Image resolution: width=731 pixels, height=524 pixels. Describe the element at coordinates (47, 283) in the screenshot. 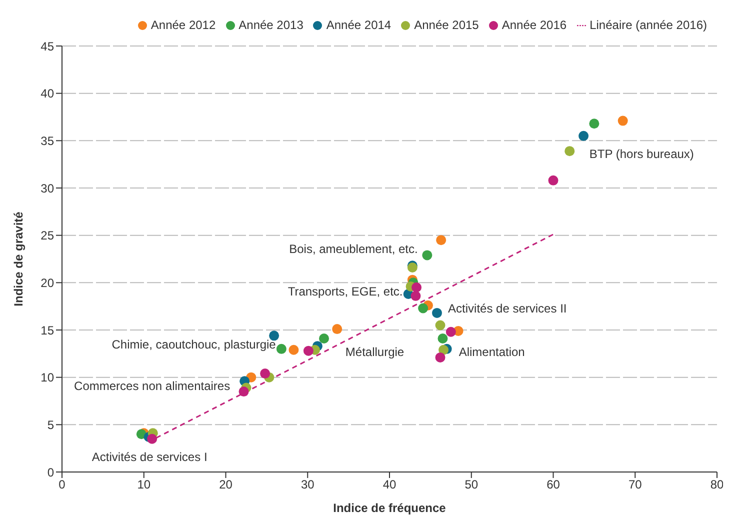

I see `y-tick-label: 20` at that location.